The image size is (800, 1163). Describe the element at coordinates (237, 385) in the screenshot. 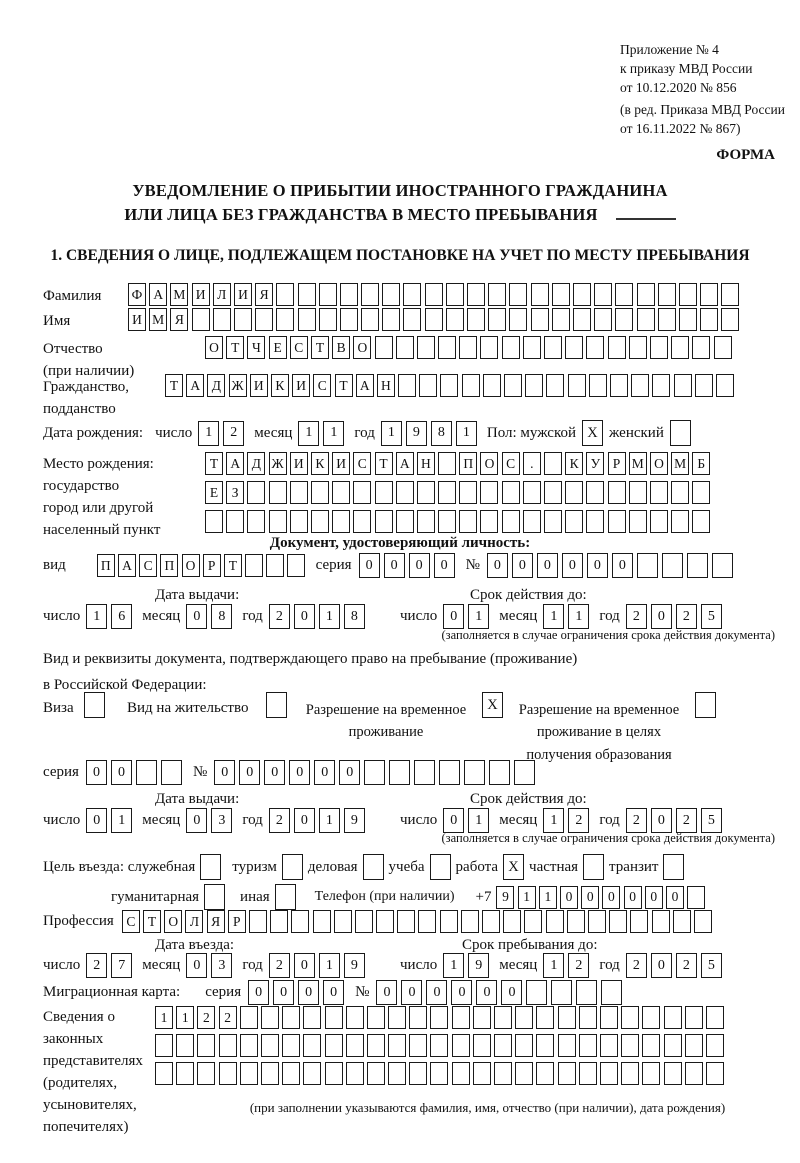

I see `char-box: Ж` at that location.